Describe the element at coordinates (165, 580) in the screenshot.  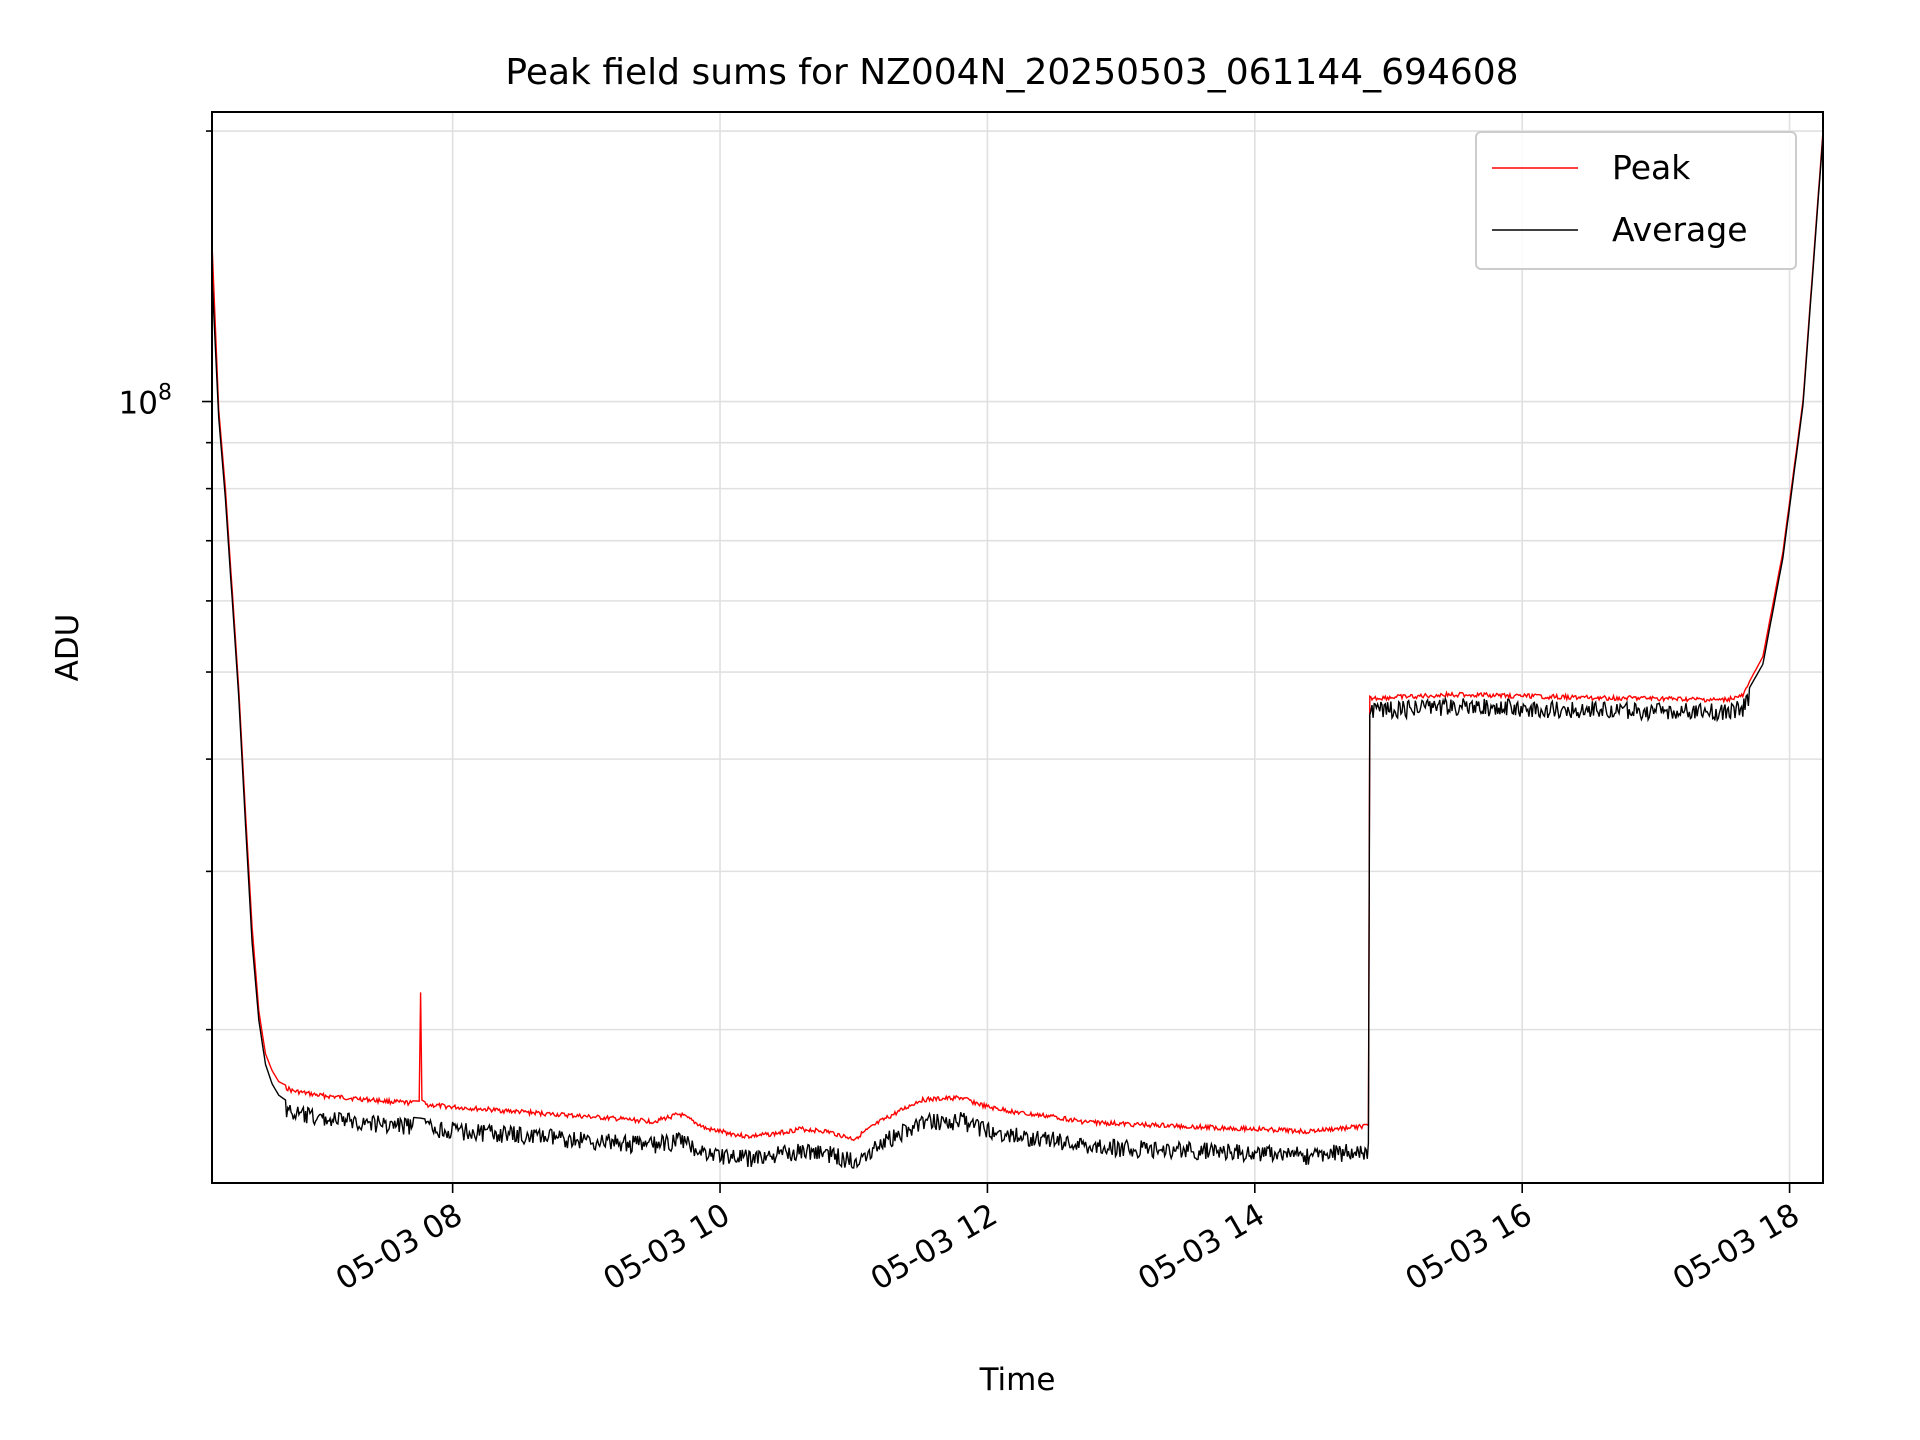
I see `y-axis: 108` at that location.